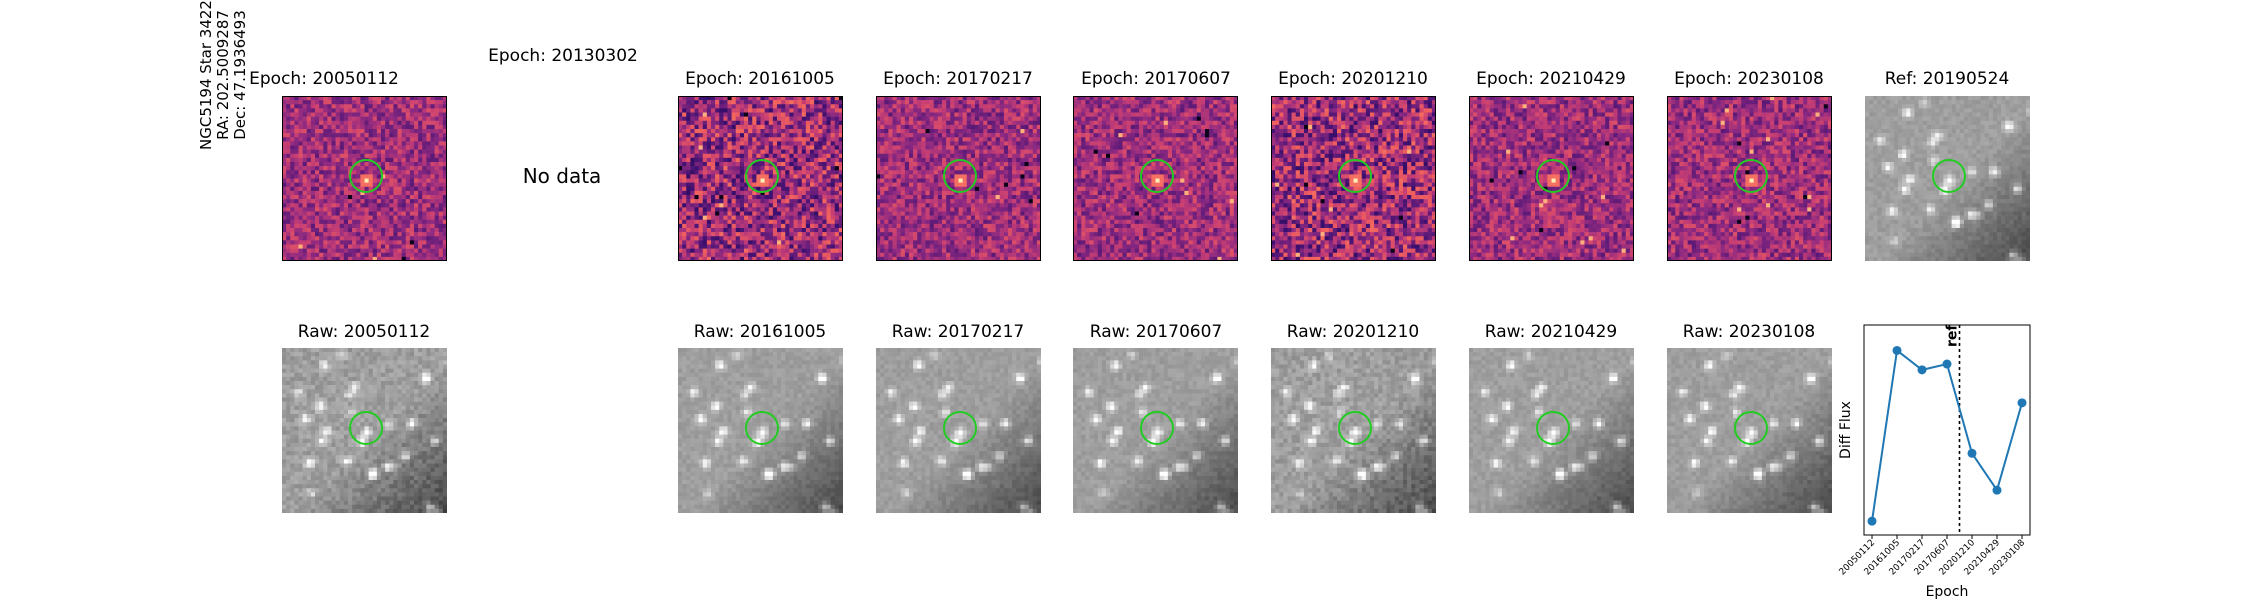  Describe the element at coordinates (760, 79) in the screenshot. I see `top-title-2: Epoch: 20161005` at that location.